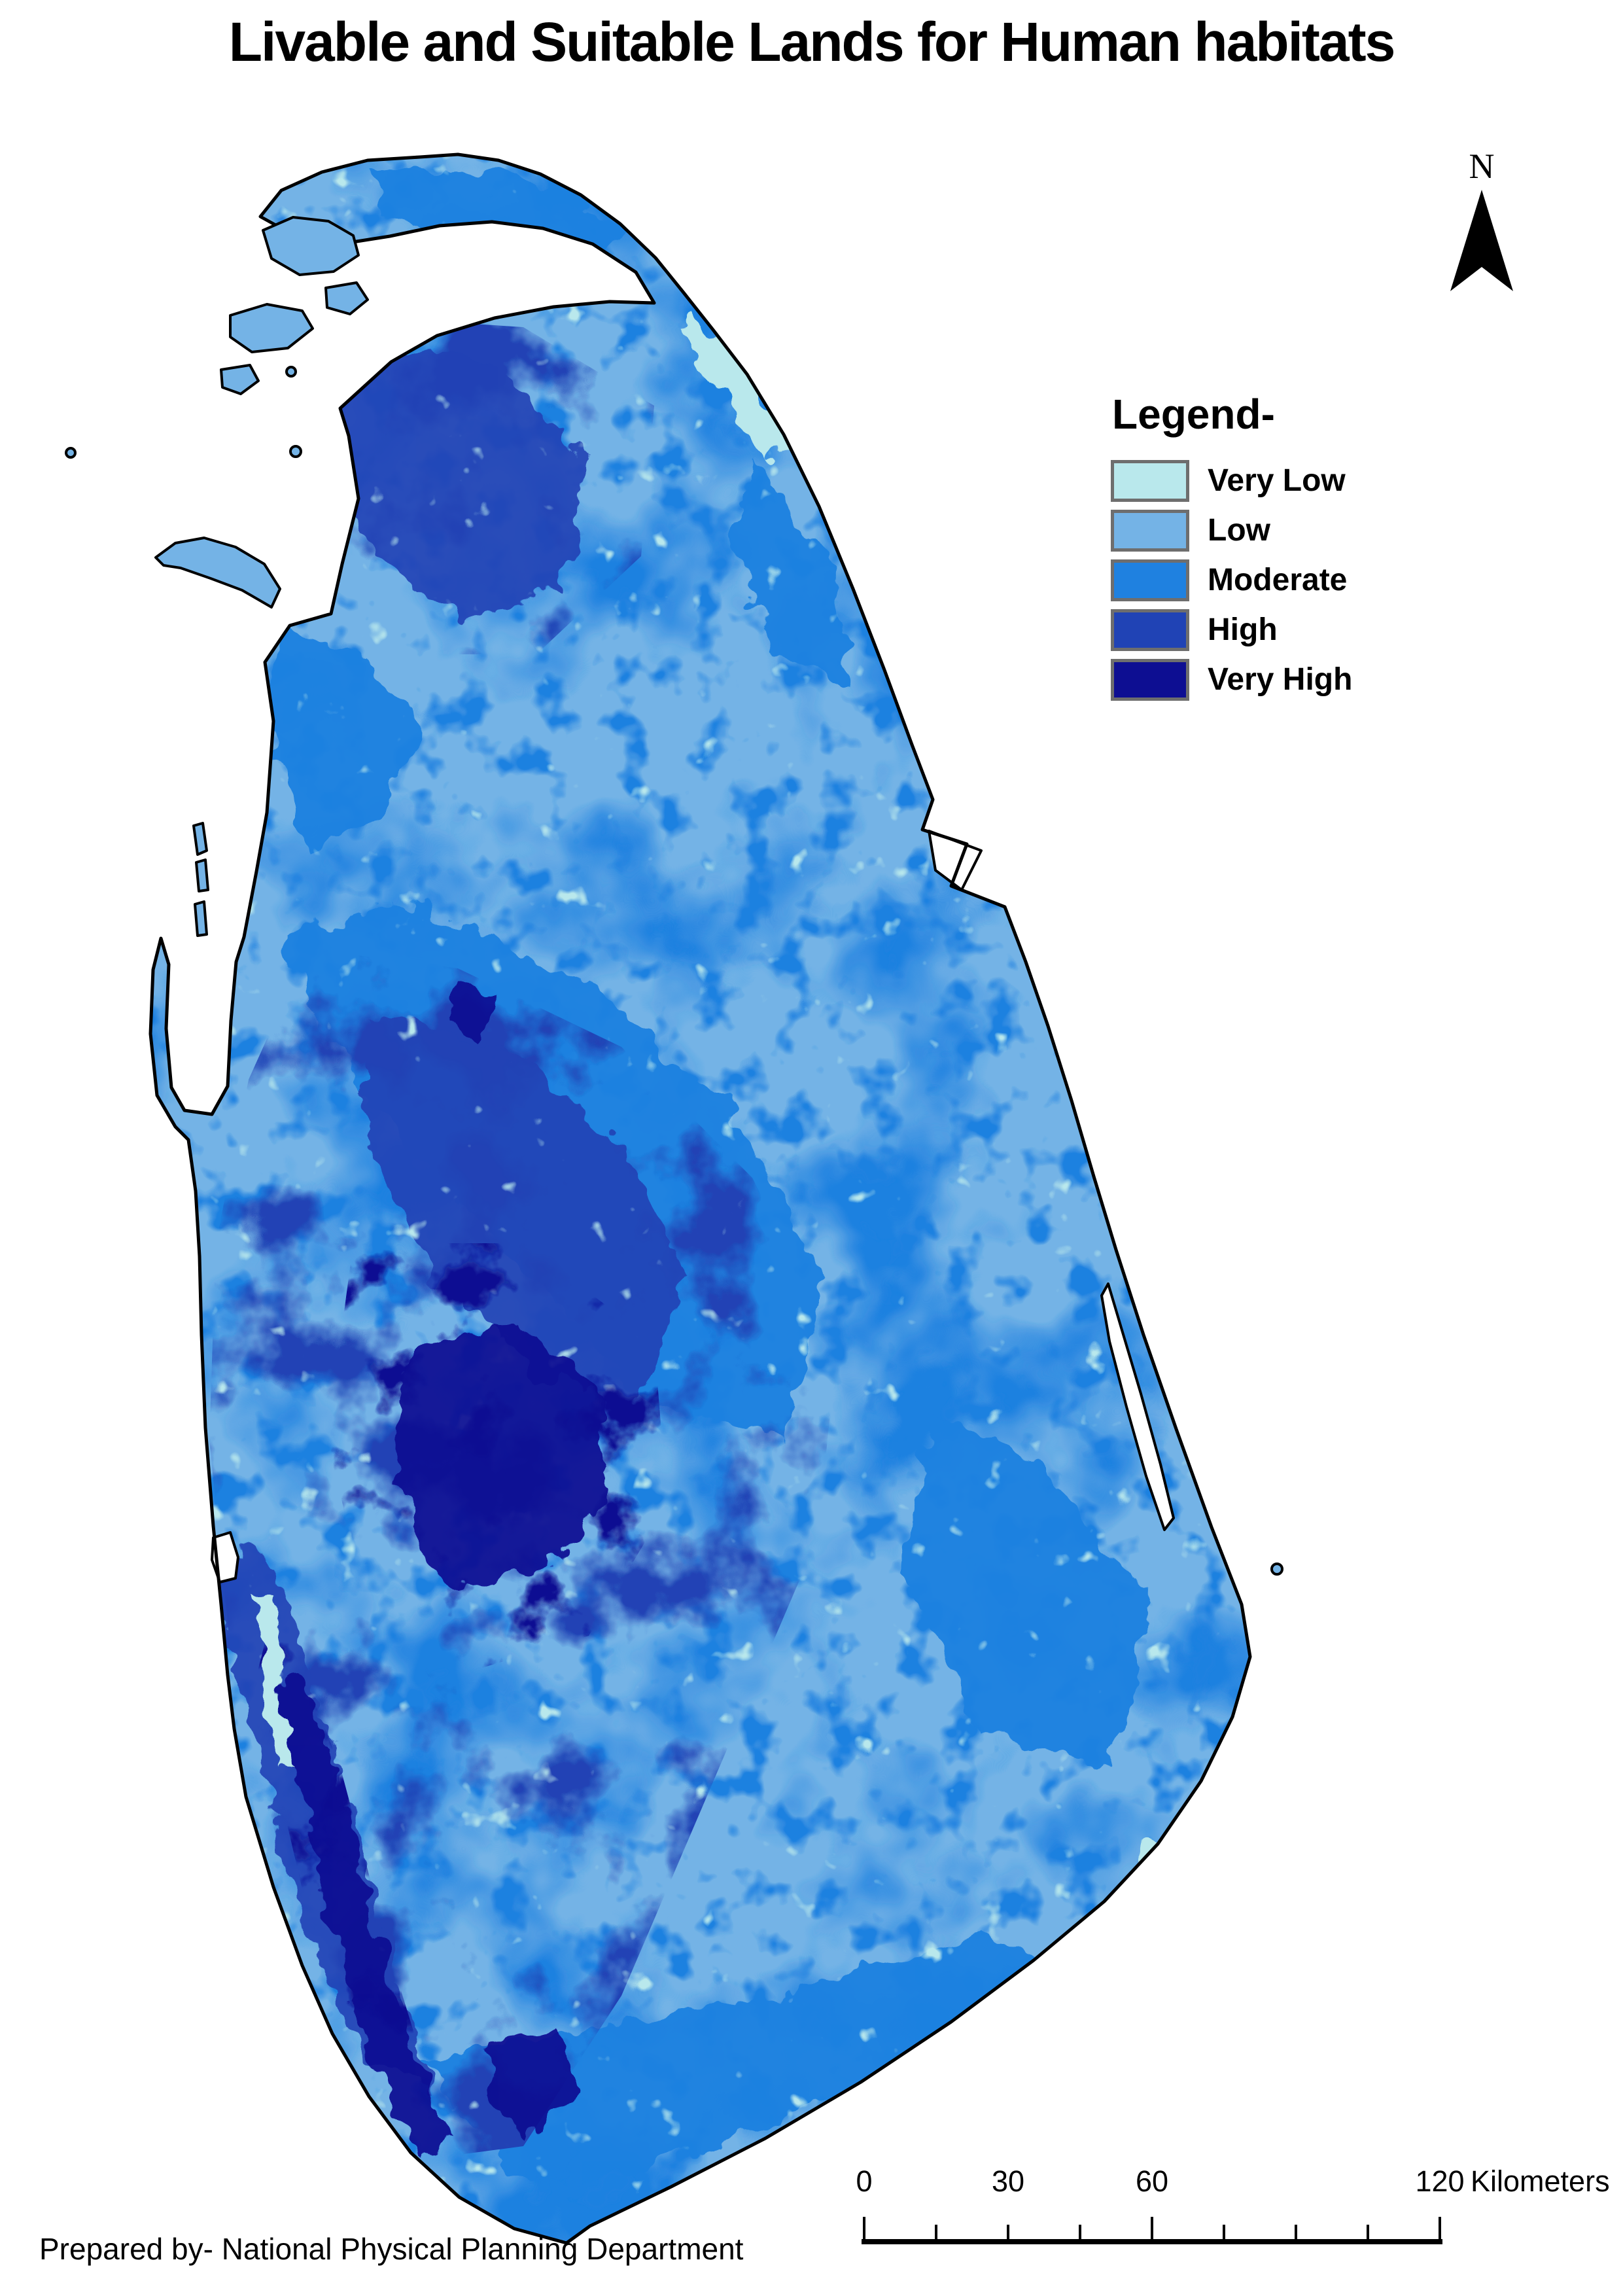 This screenshot has height=2296, width=1623. Describe the element at coordinates (1359, 630) in the screenshot. I see `legend-item-high: High` at that location.